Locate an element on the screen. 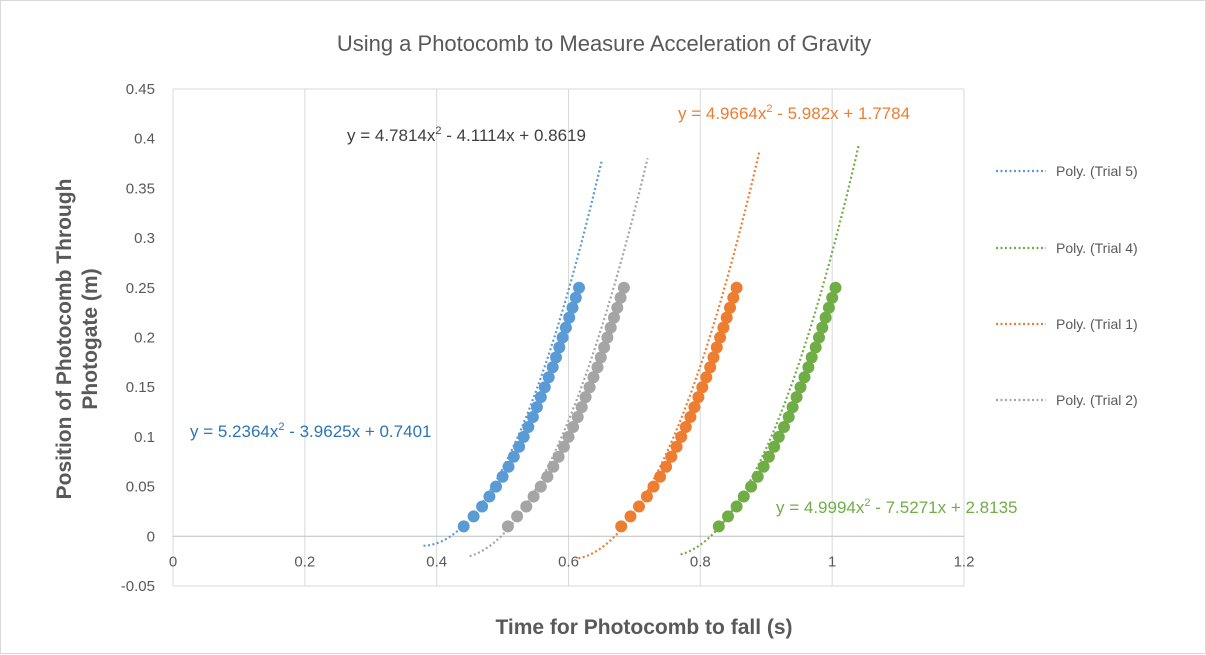 The image size is (1206, 655). legend-label-trial2: Poly. (Trial 2) is located at coordinates (1097, 400).